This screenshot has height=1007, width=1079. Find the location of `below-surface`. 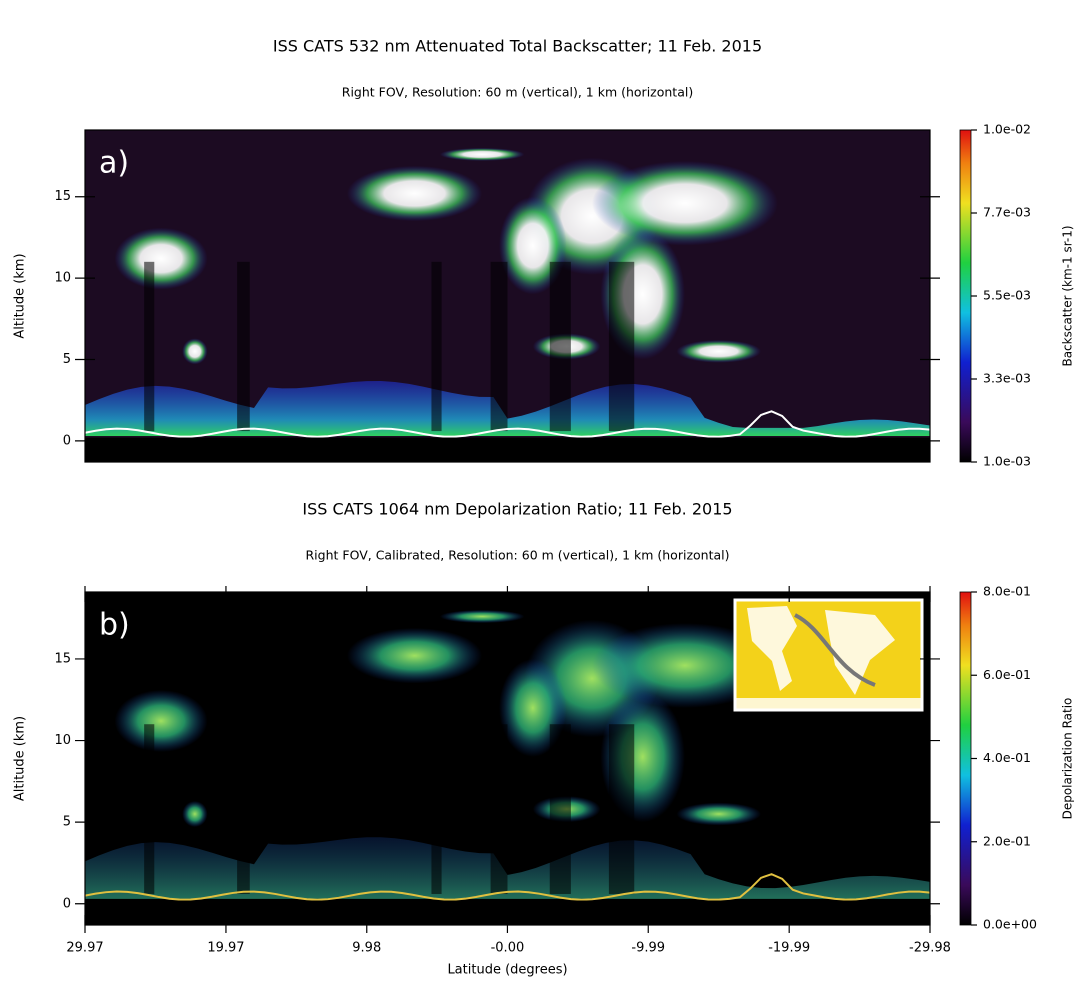

below-surface is located at coordinates (507, 449).